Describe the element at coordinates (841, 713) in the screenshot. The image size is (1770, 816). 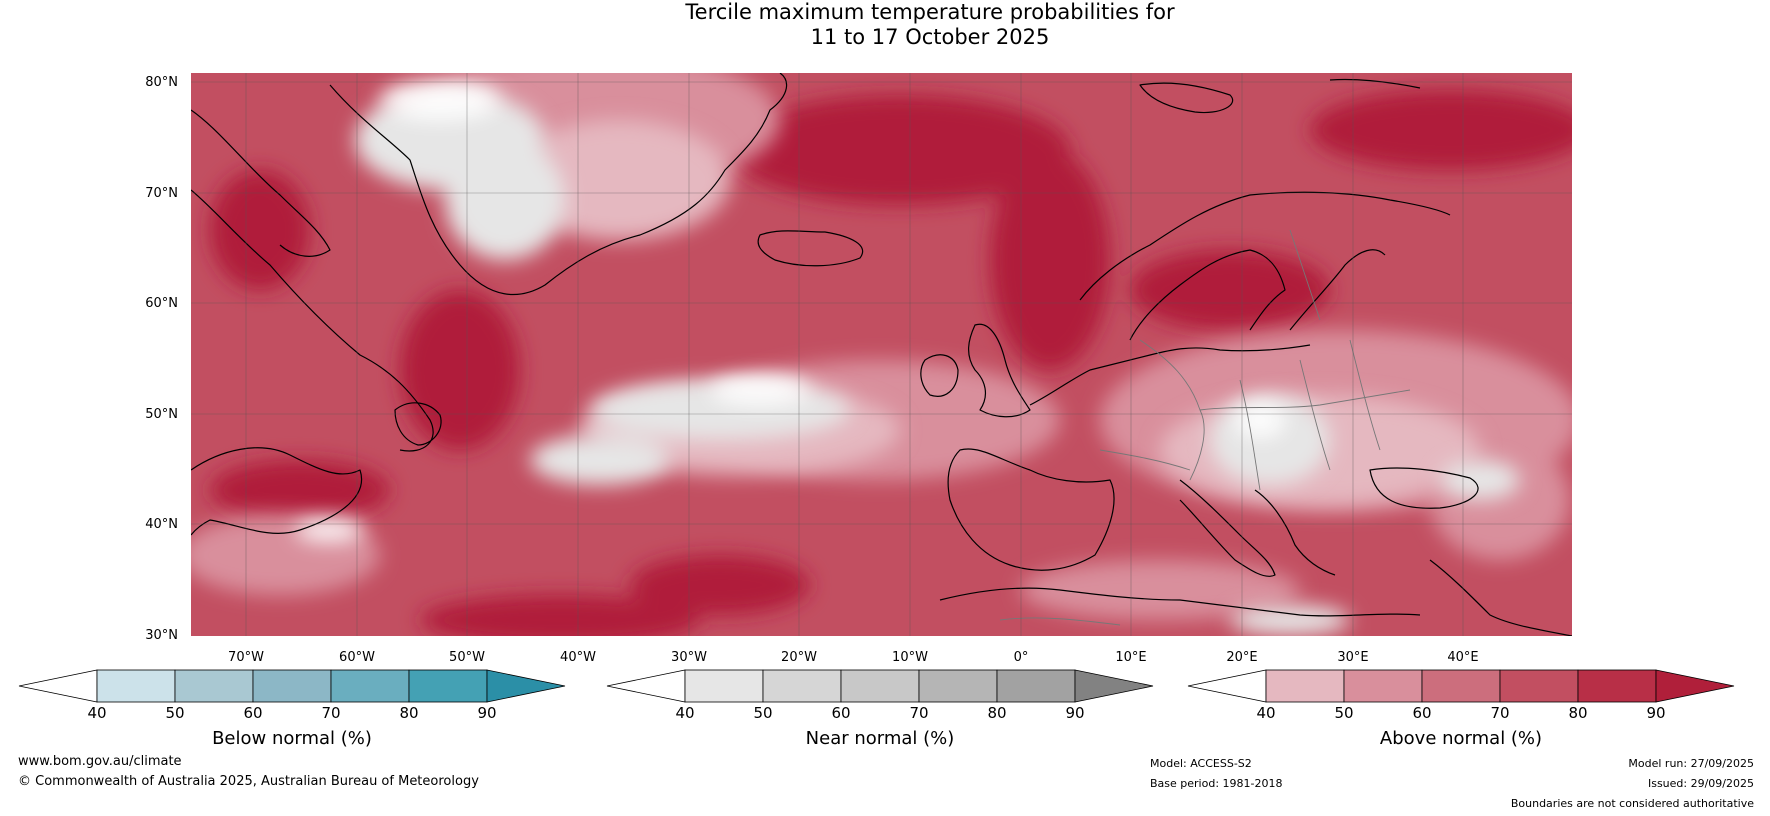
I see `near-tick-60: 60` at that location.